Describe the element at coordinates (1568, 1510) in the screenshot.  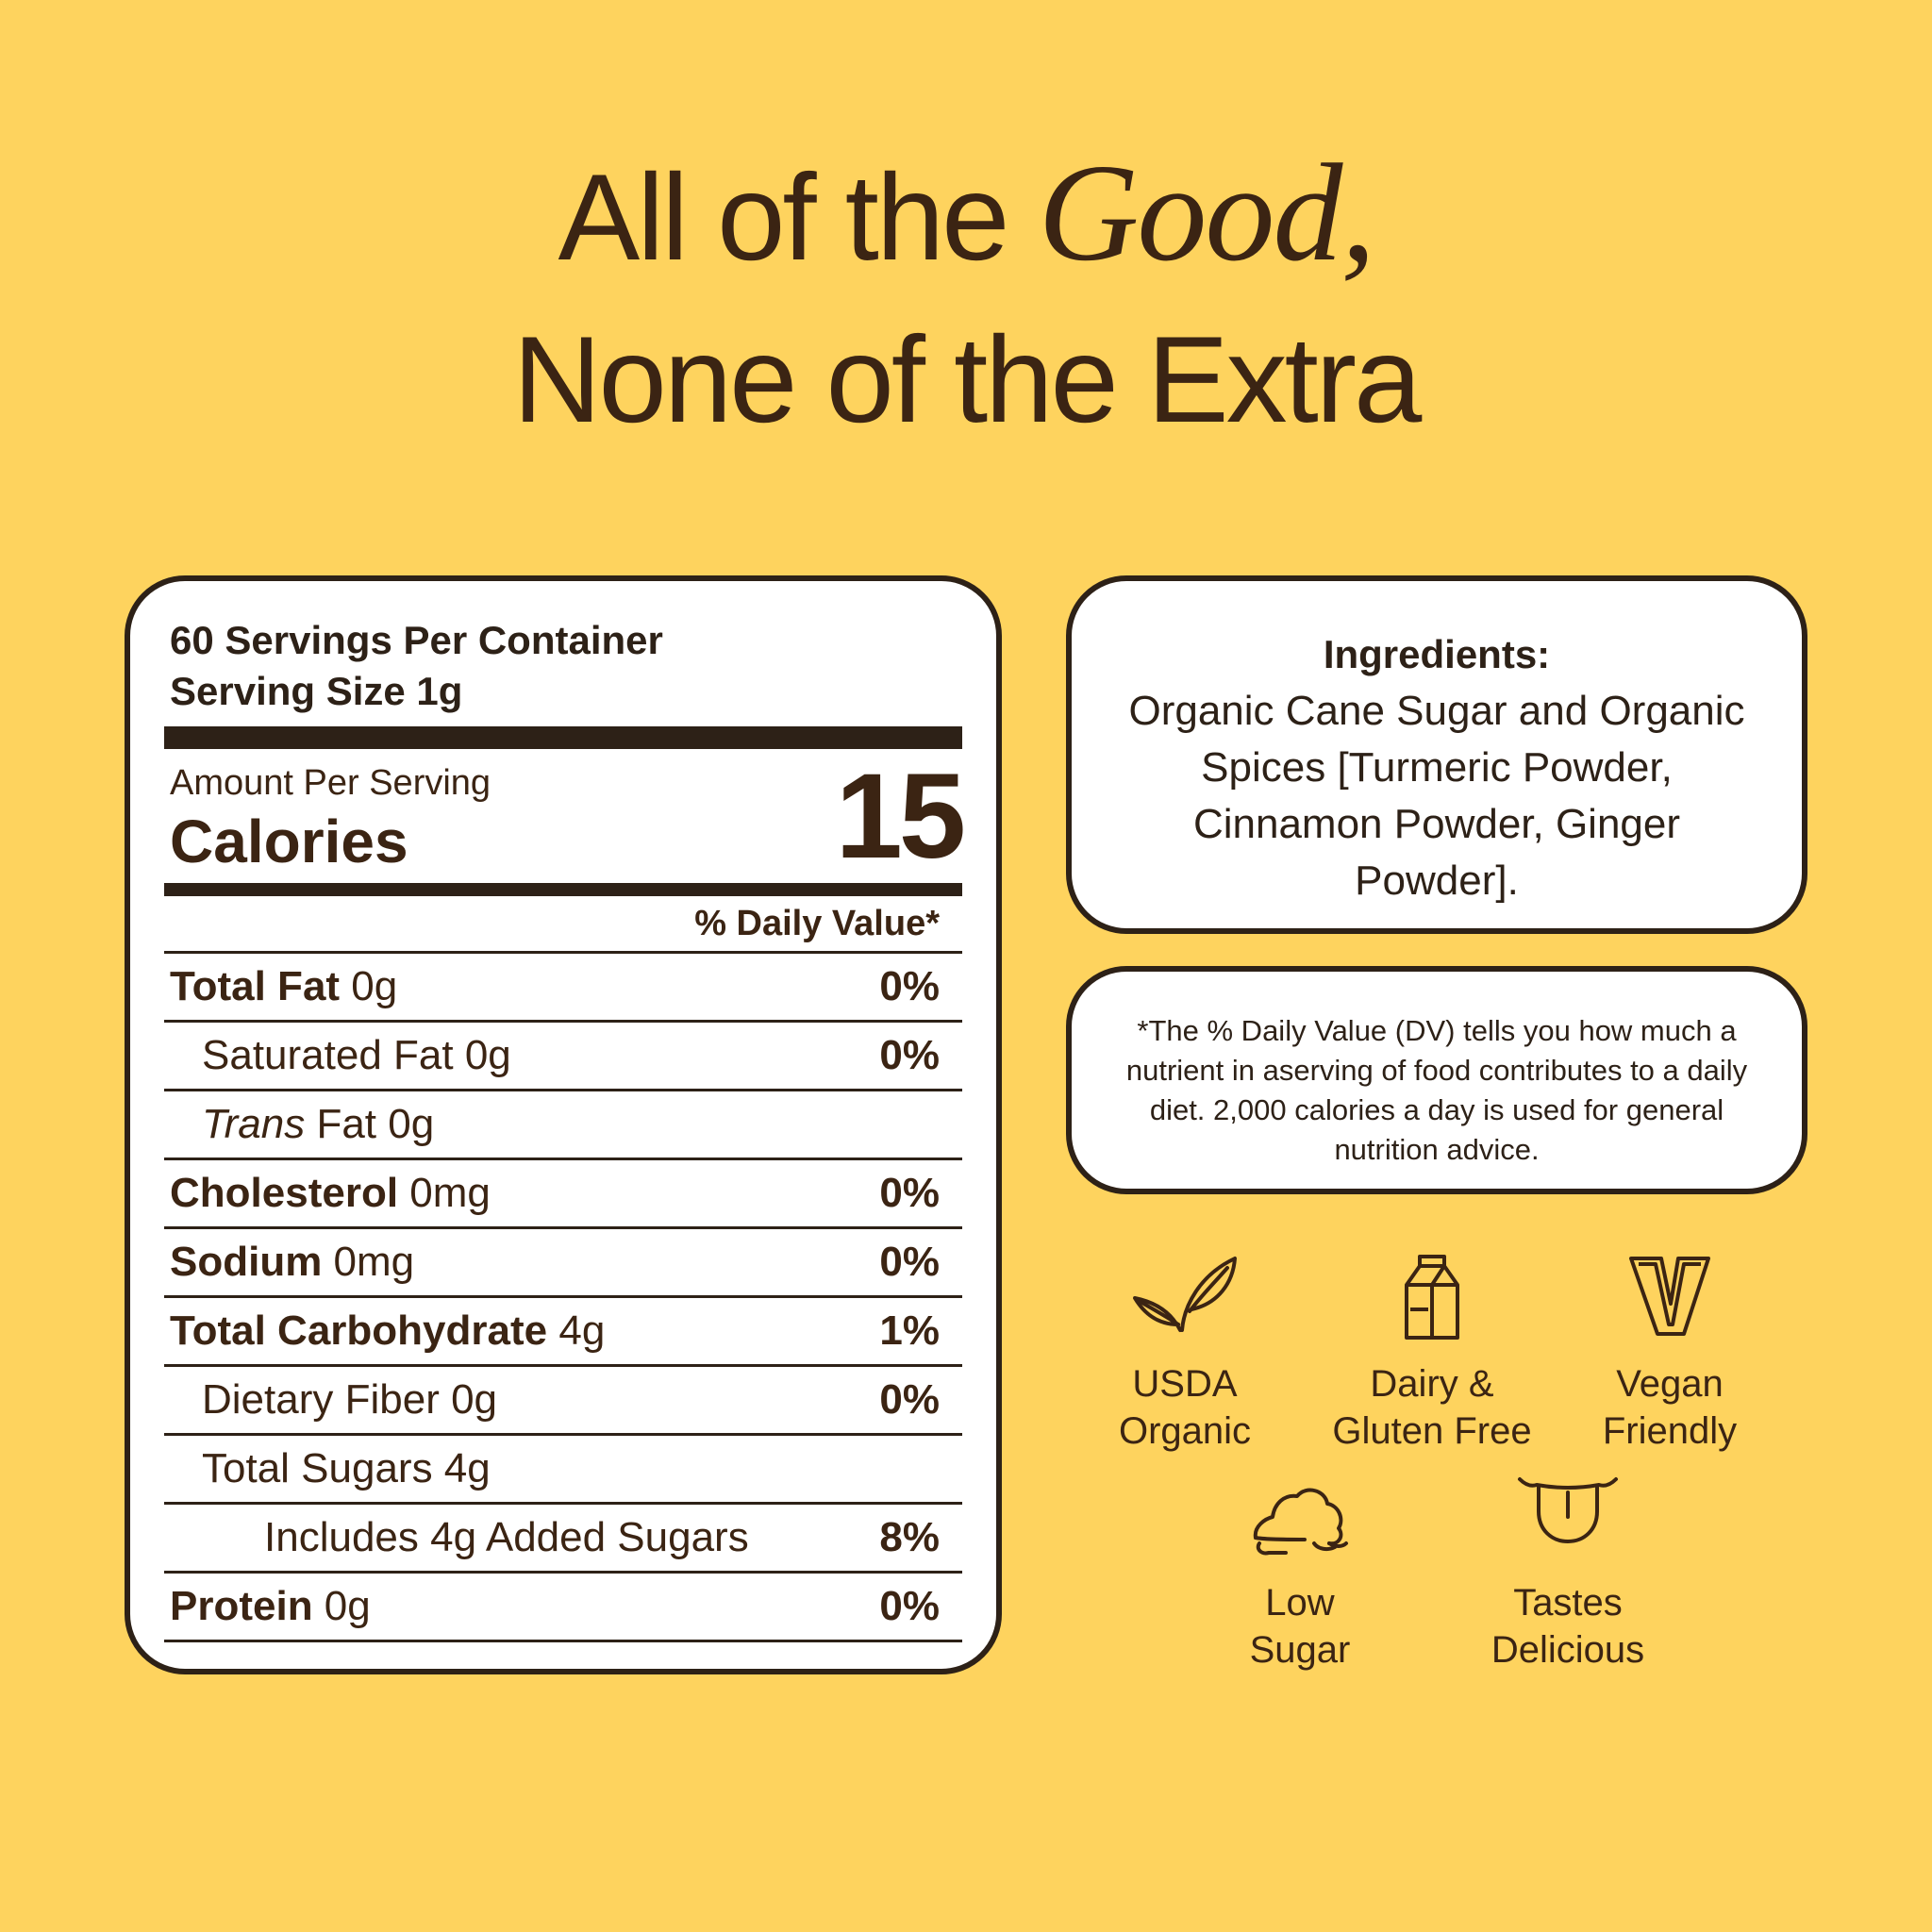
I see `tongue-icon` at that location.